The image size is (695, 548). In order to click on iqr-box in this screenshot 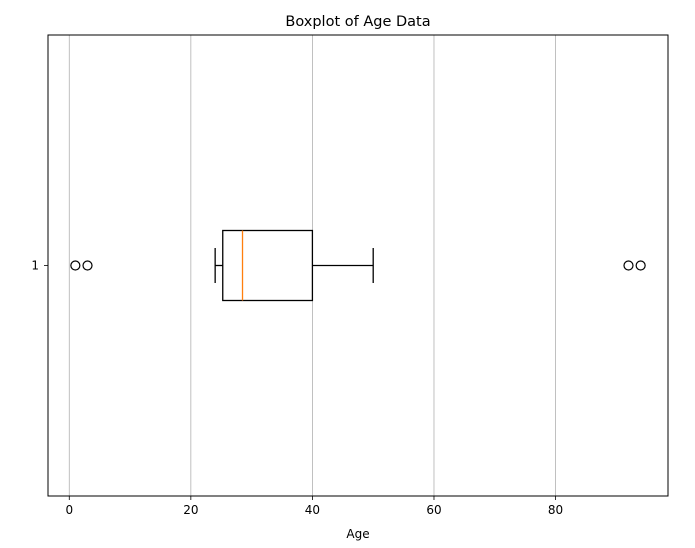, I will do `click(268, 265)`.